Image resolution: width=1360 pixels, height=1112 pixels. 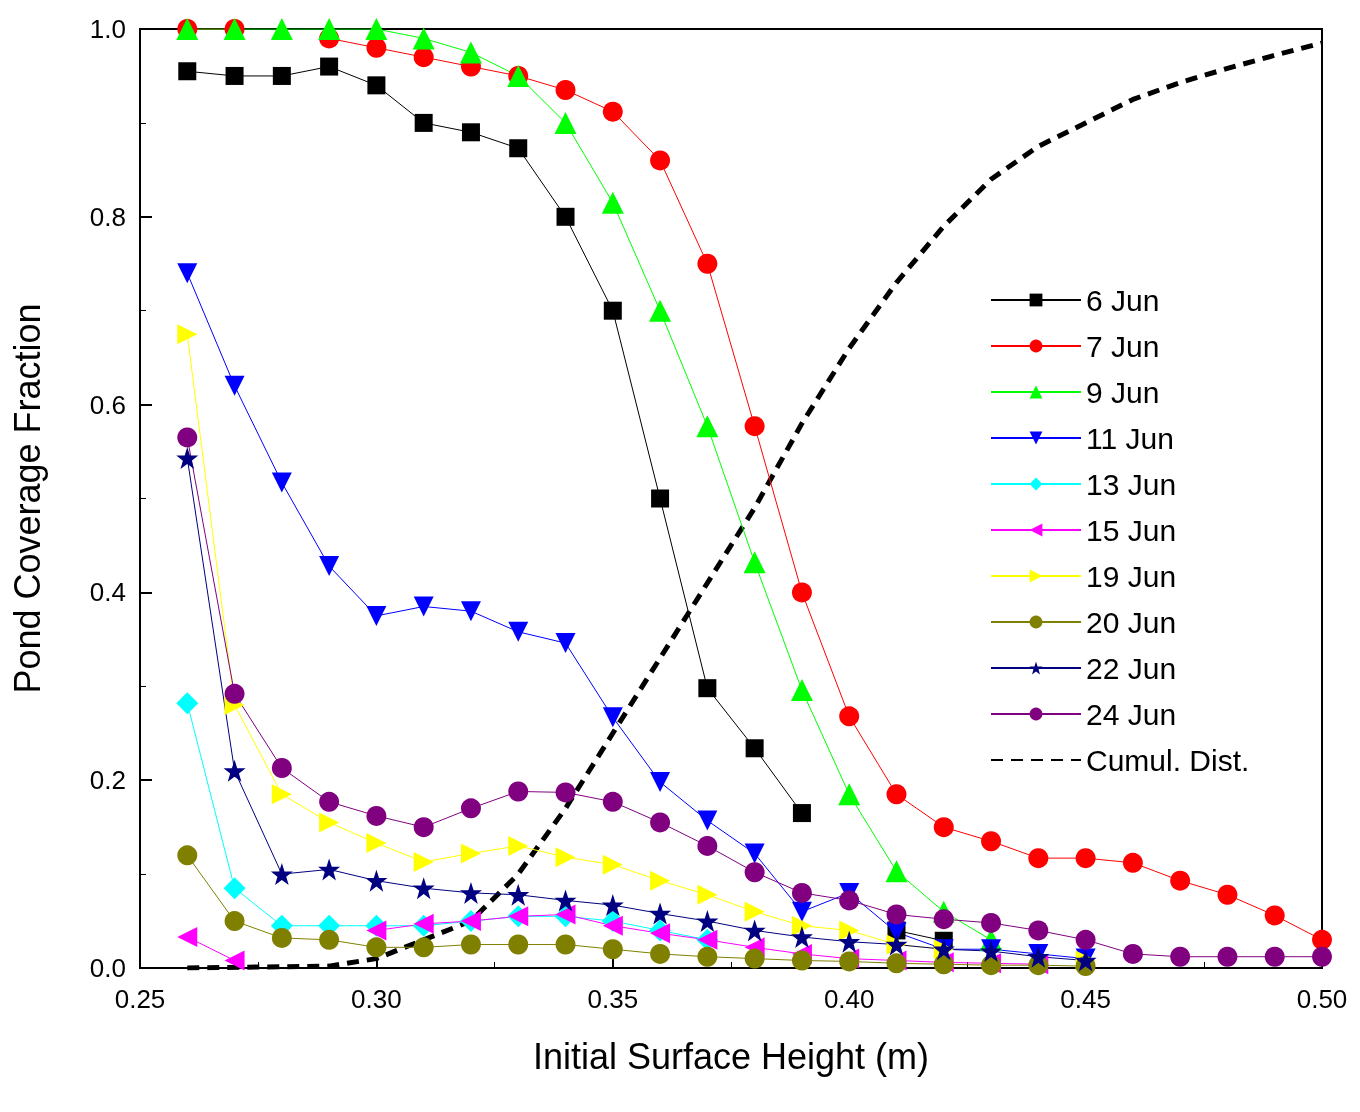 What do you see at coordinates (107, 968) in the screenshot?
I see `y-tick-label: 0.0` at bounding box center [107, 968].